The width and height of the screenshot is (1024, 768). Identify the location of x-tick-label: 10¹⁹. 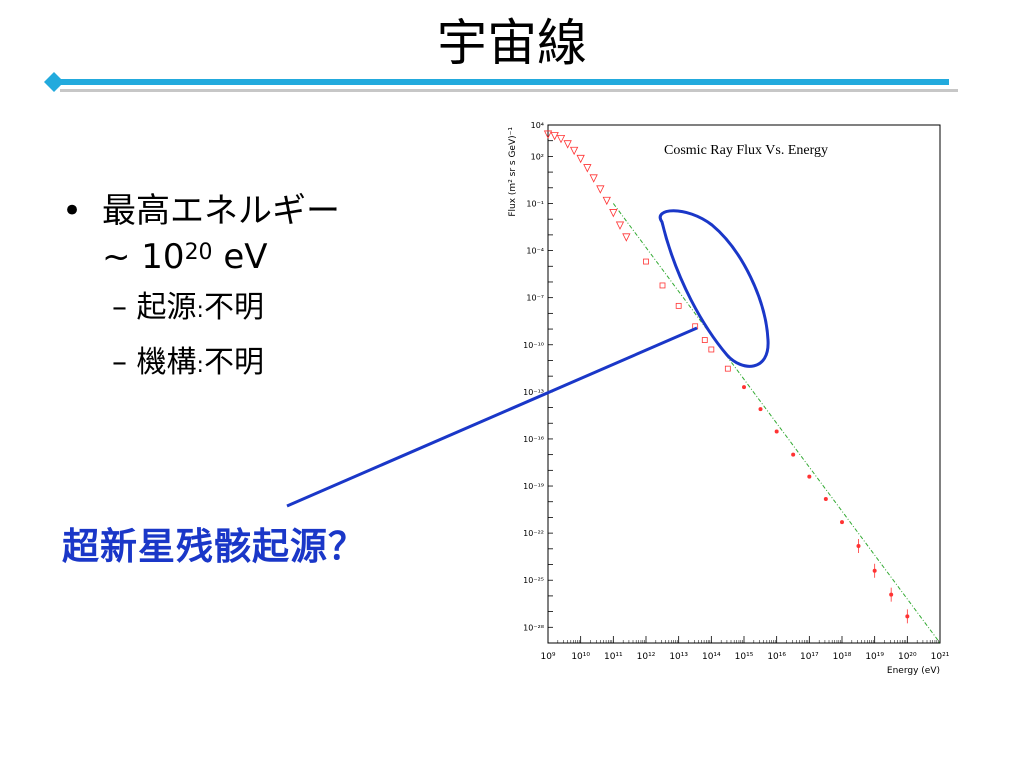
(874, 657).